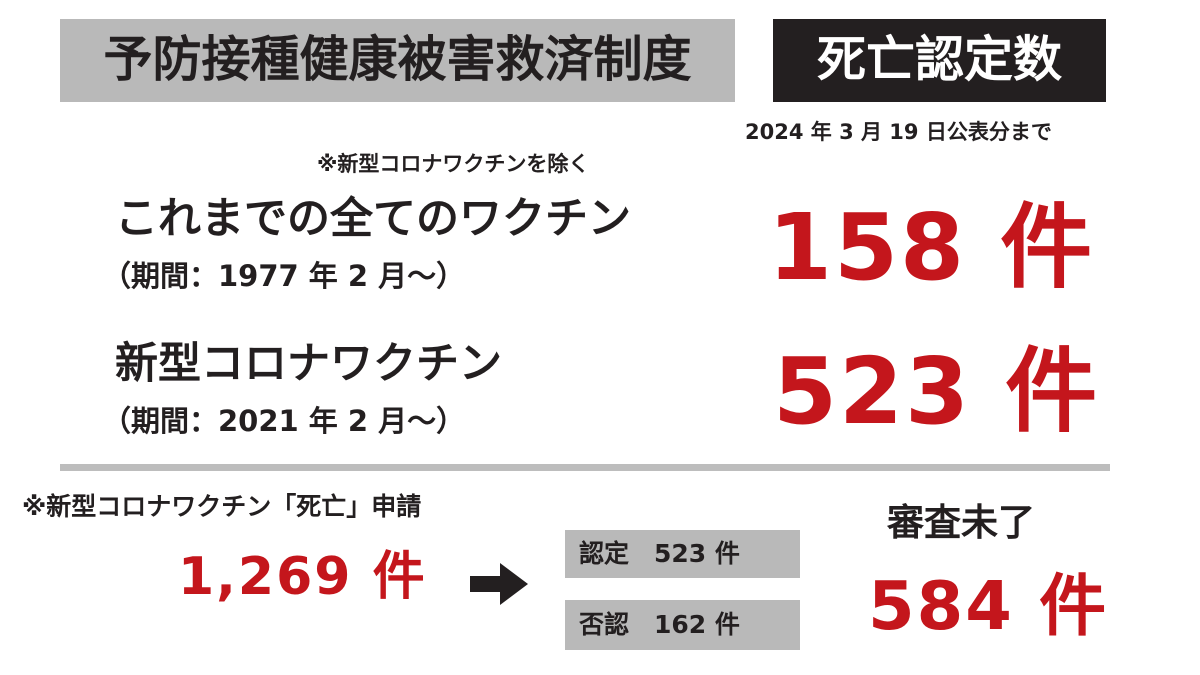 This screenshot has height=675, width=1200. What do you see at coordinates (302, 577) in the screenshot?
I see `application-total-count: 1,269 件` at bounding box center [302, 577].